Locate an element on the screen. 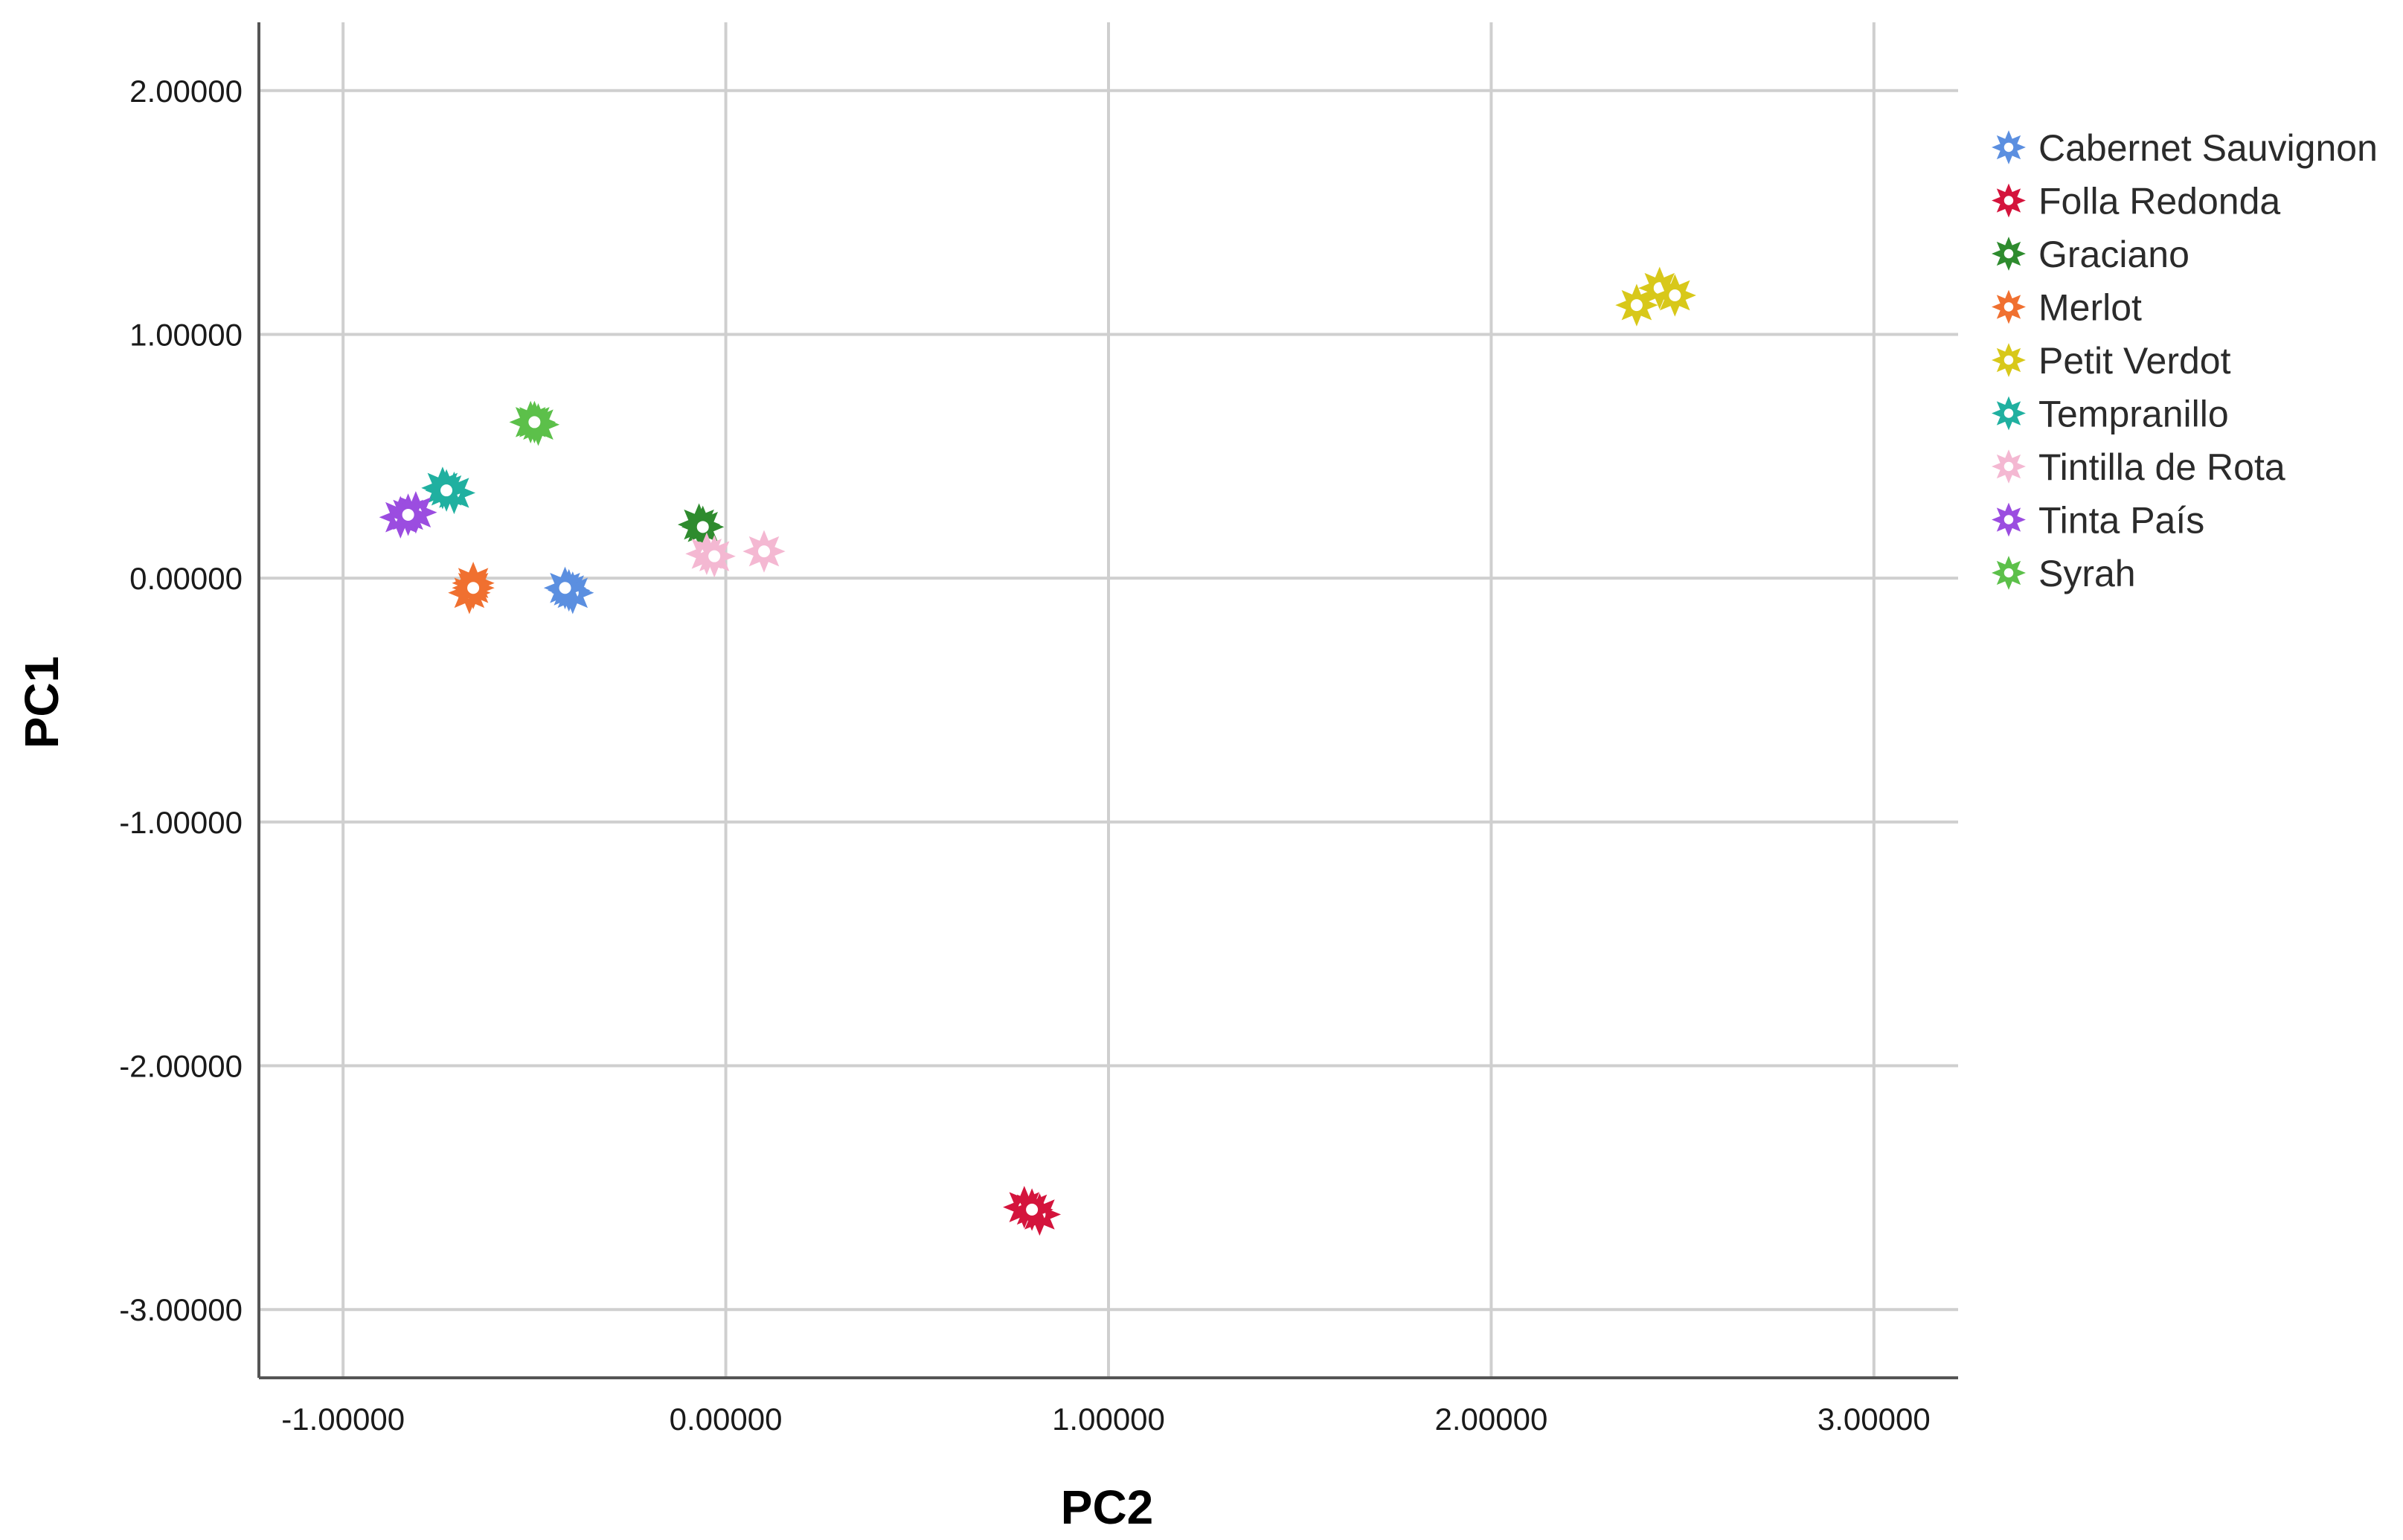  y-tick-label: -1.00000 is located at coordinates (181, 822).